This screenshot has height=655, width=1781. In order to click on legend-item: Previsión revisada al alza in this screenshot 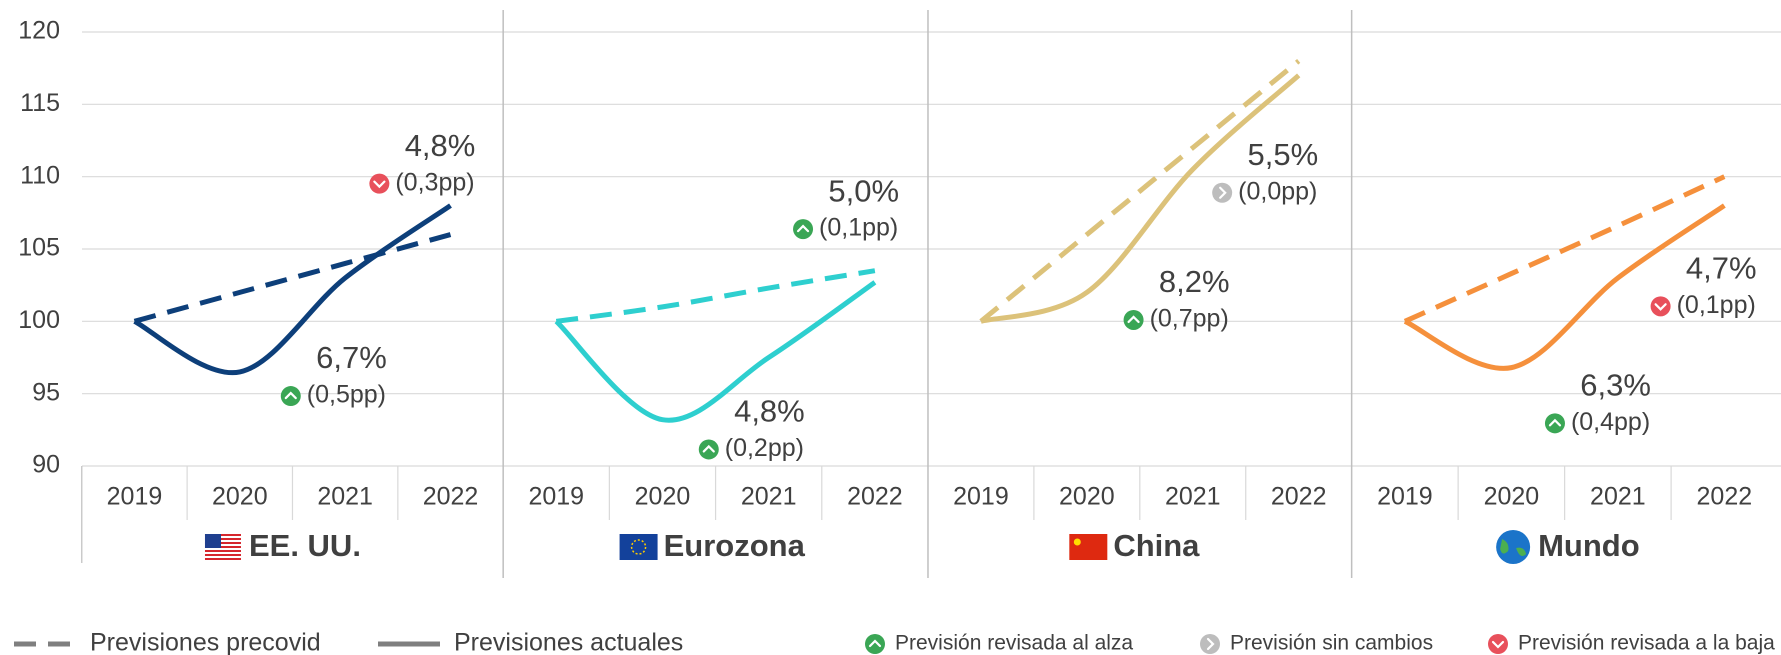, I will do `click(999, 643)`.